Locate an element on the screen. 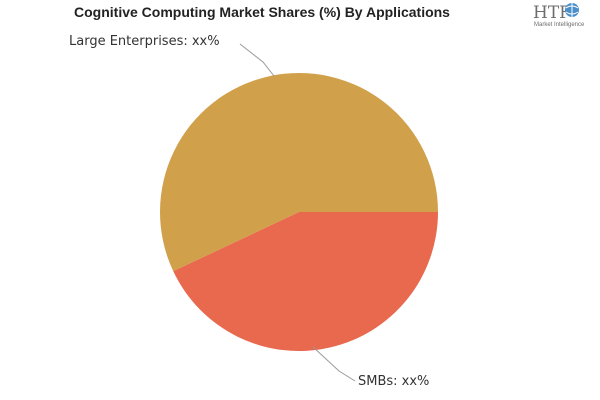 The width and height of the screenshot is (600, 400). label-large-enterprises: Large Enterprises: xx% is located at coordinates (144, 41).